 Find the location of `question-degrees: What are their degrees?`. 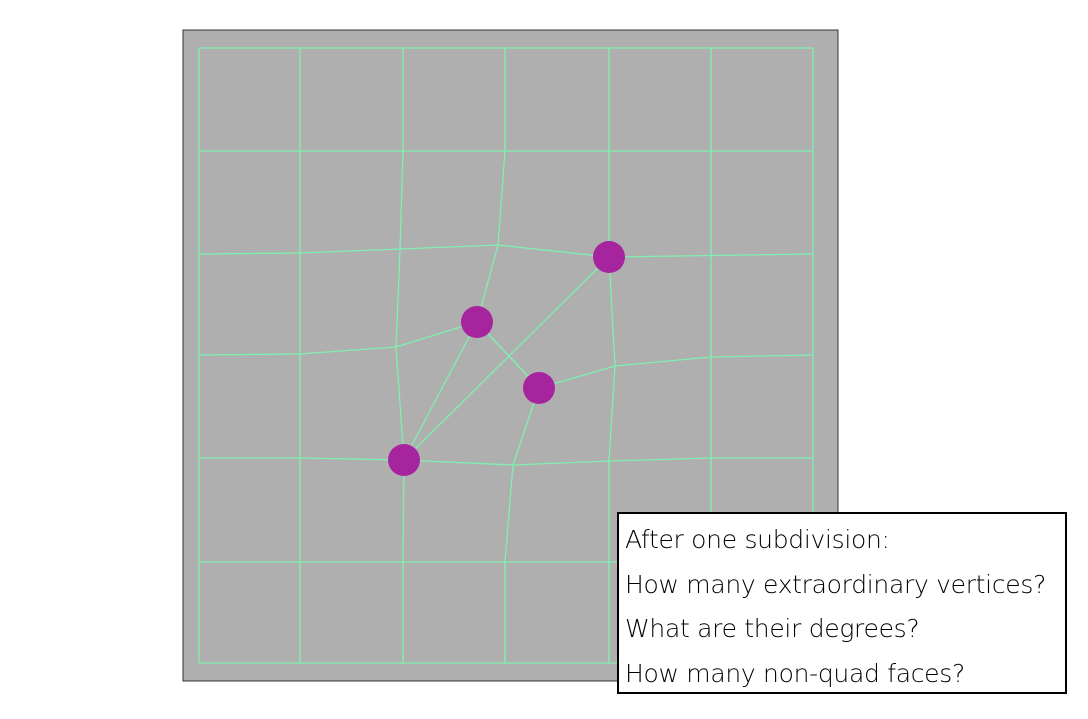

question-degrees: What are their degrees? is located at coordinates (772, 628).